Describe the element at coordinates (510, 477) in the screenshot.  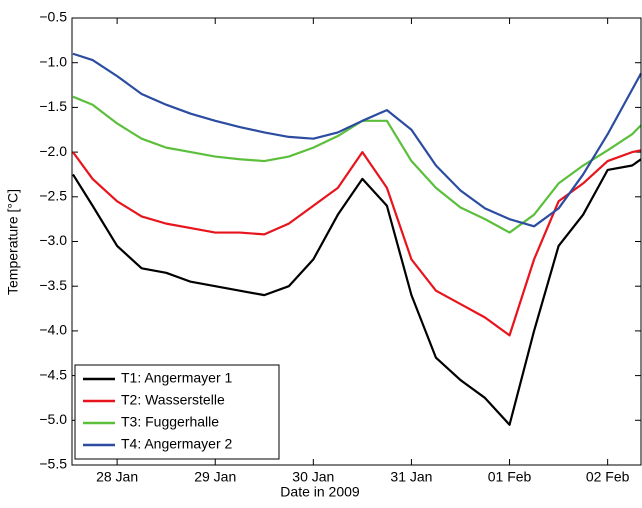
I see `x-tick-label: 01 Feb` at that location.